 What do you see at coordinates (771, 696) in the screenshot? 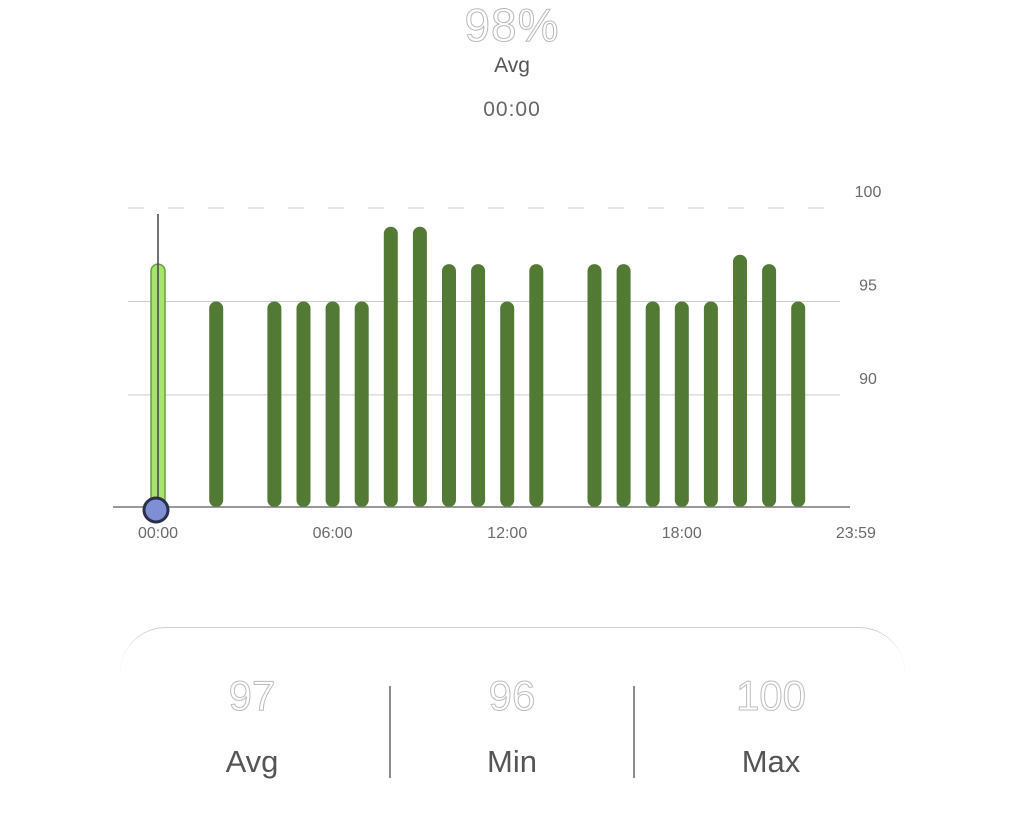
I see `stat-max-value: 100` at bounding box center [771, 696].